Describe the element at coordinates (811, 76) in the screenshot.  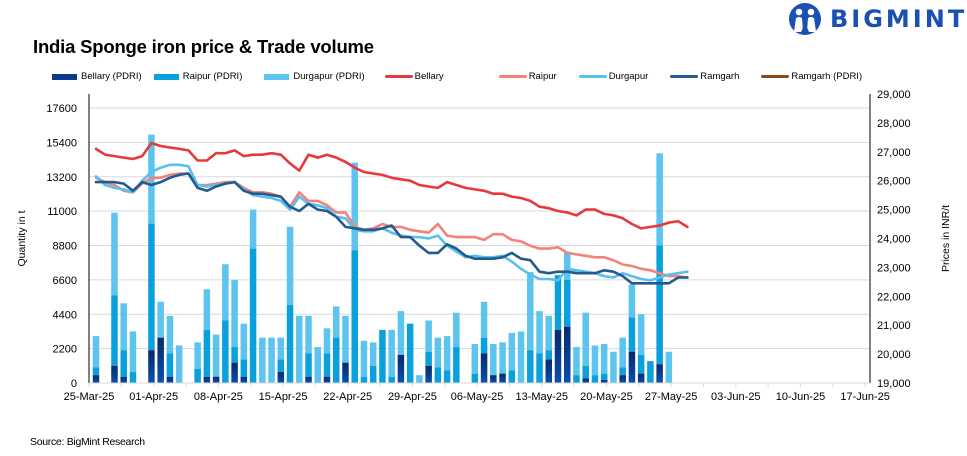
I see `legend-item-ramgarh-pdri: Ramgarh (PDRI)` at that location.